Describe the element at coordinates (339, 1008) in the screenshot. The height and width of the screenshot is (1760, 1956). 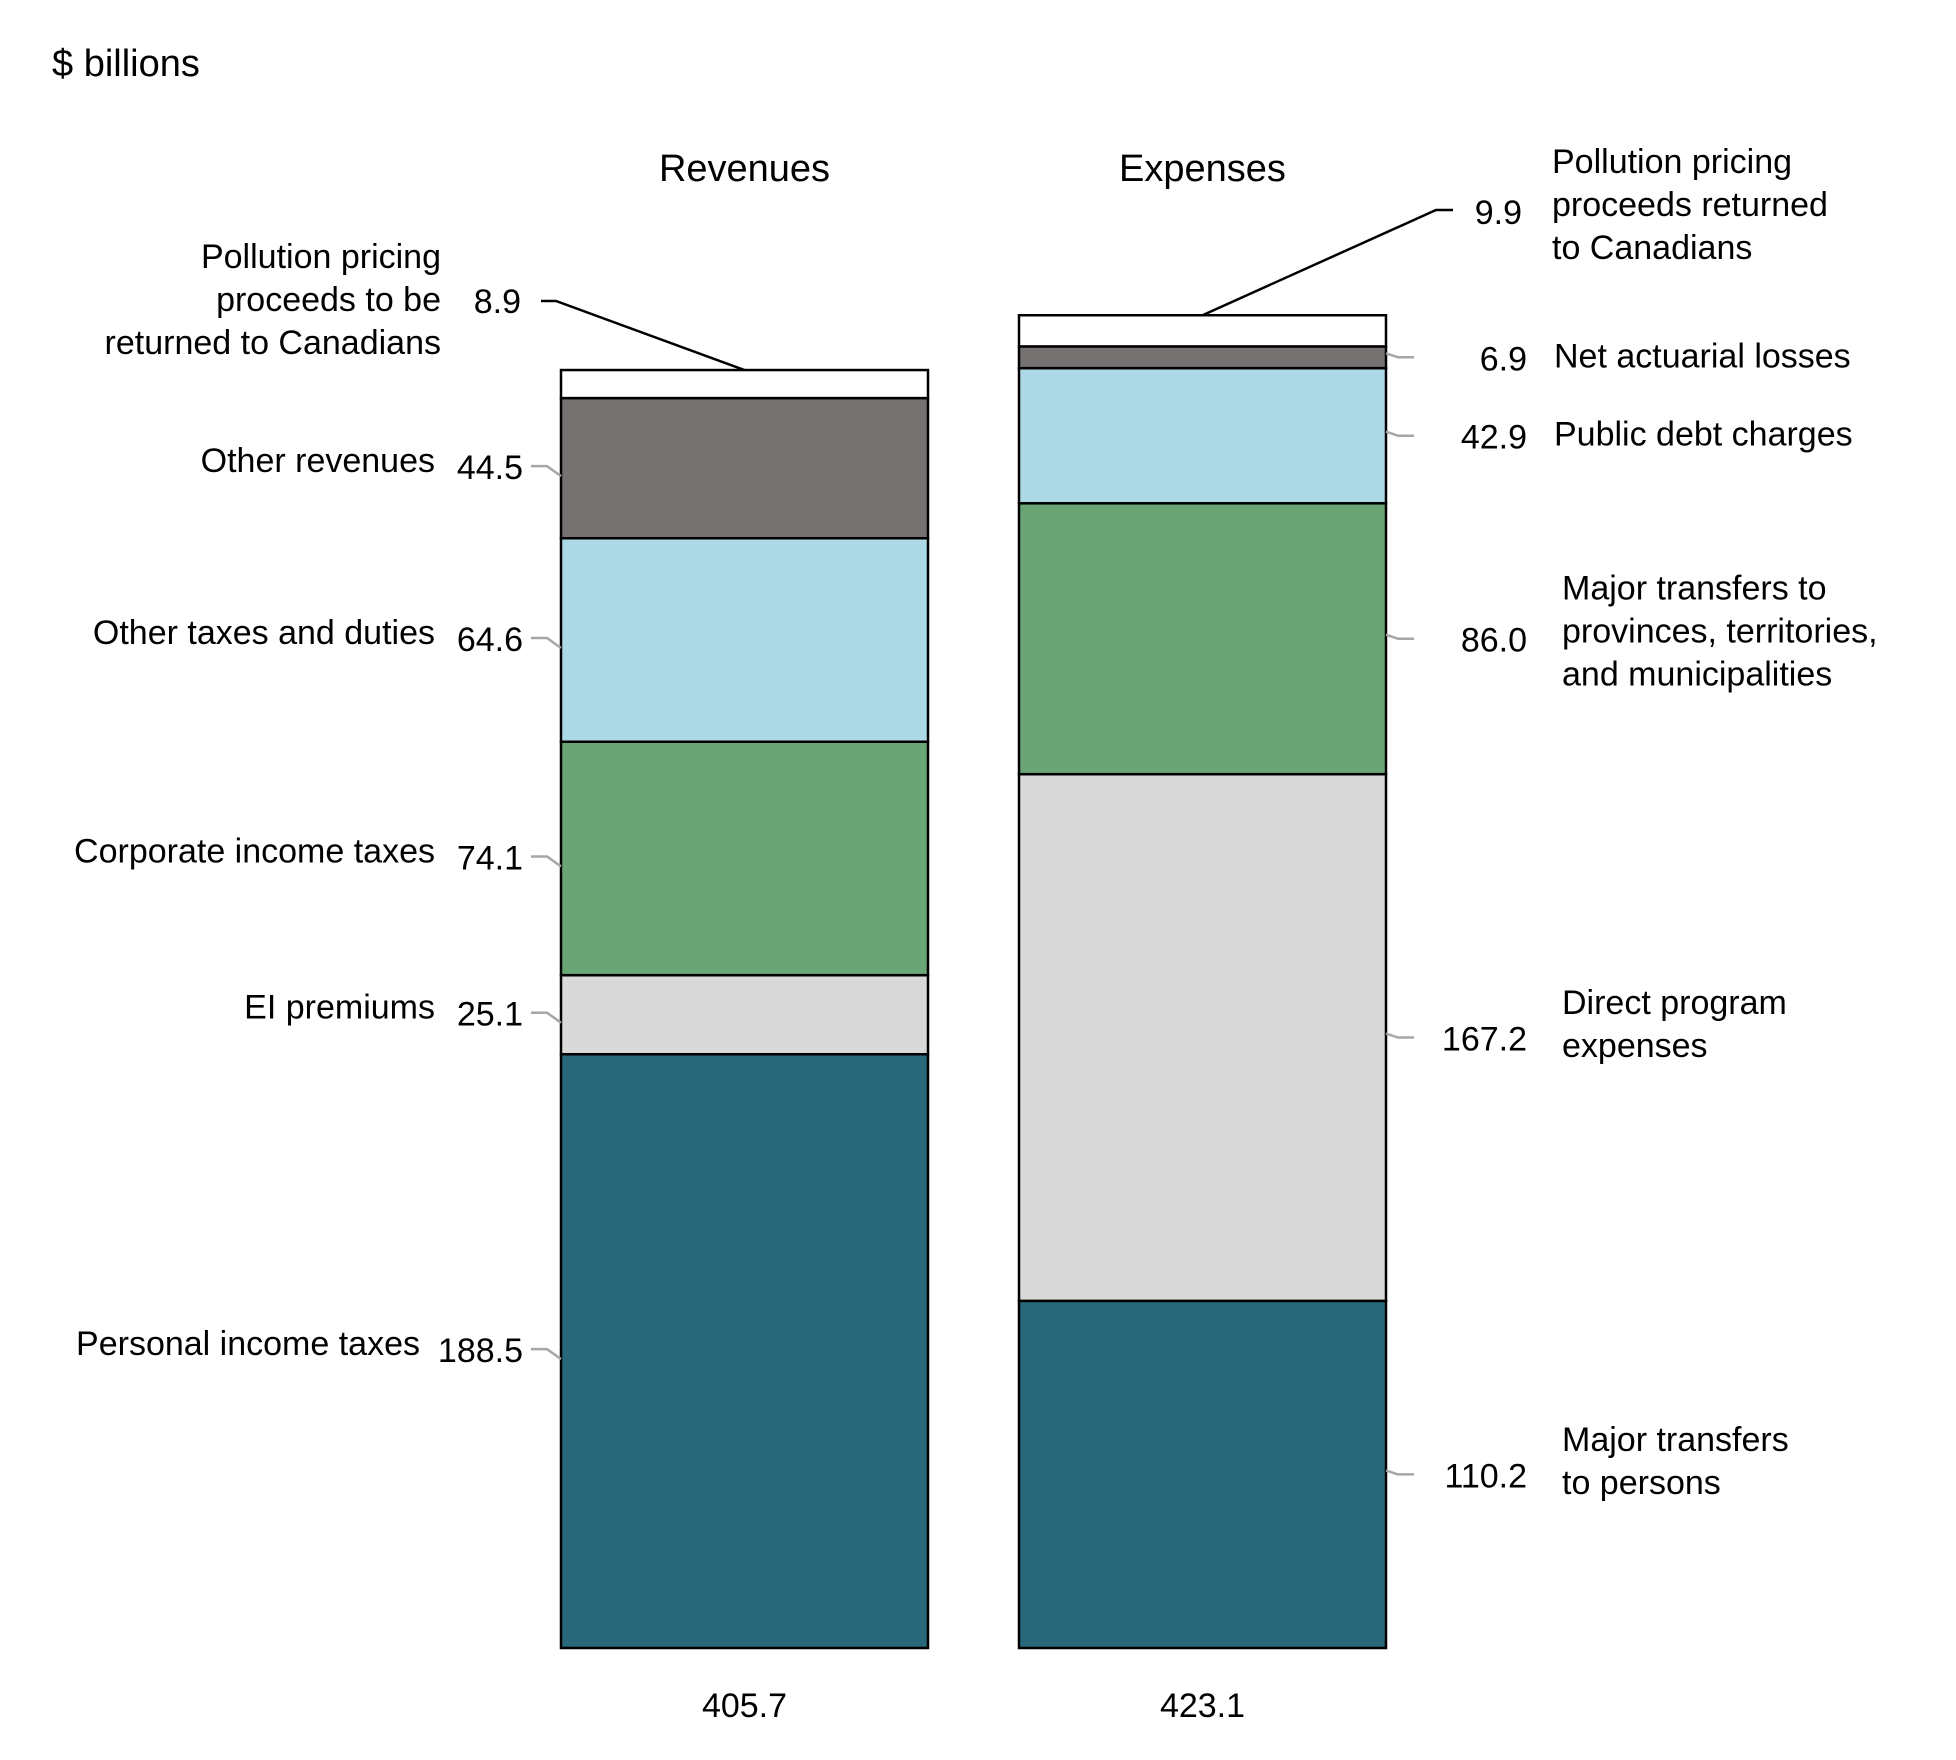
I see `segment-name-revenues-1: EI premiums` at that location.